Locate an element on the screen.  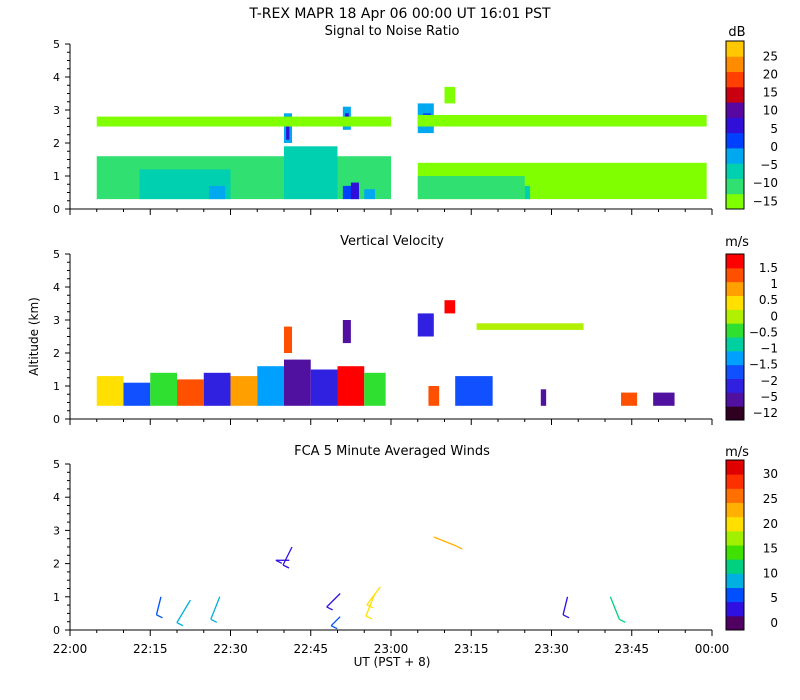
x-tick-label: 00:00 is located at coordinates (712, 649).